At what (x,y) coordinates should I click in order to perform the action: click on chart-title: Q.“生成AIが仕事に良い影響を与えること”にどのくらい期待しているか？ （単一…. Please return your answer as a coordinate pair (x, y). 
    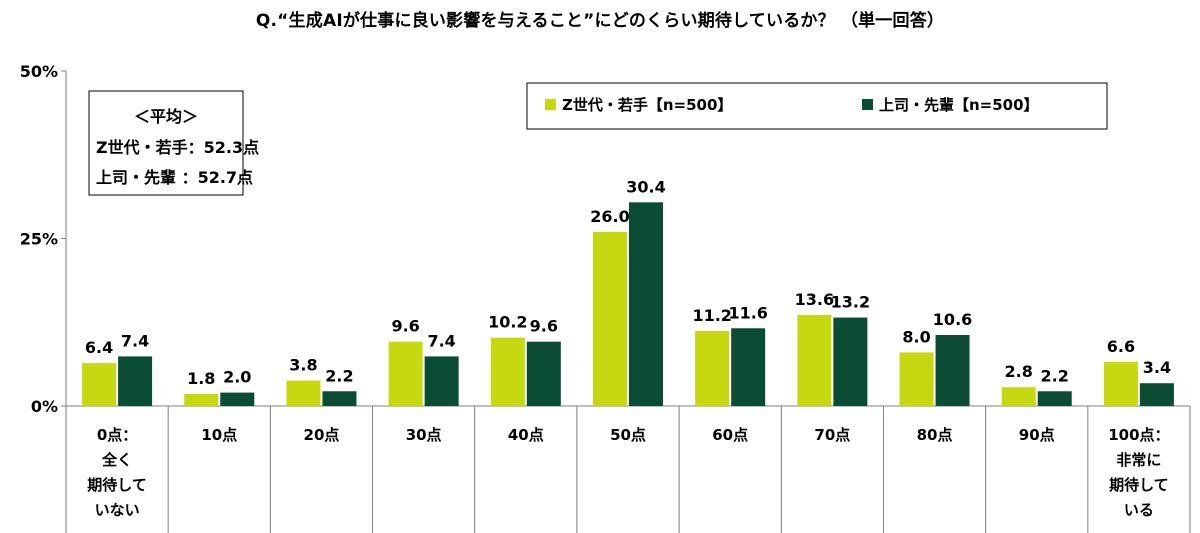
    Looking at the image, I should click on (600, 21).